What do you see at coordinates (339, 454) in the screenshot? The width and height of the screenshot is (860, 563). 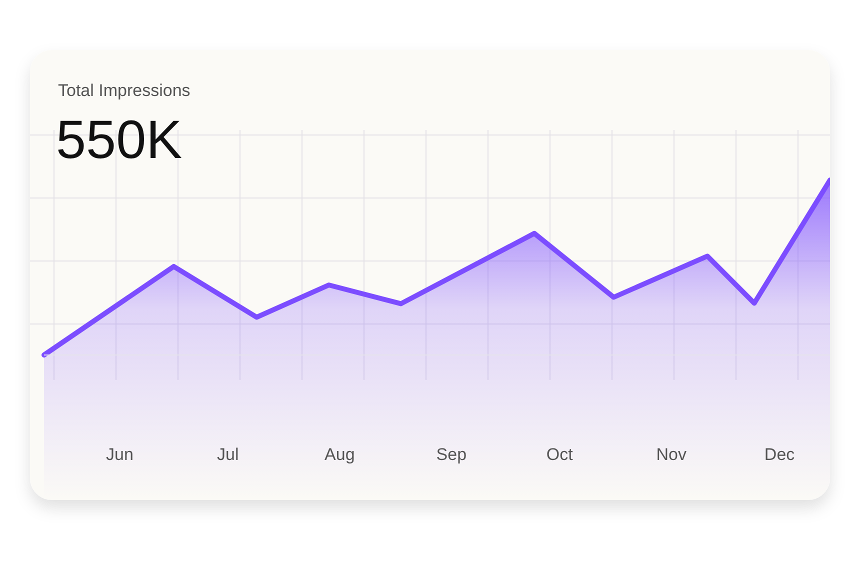 I see `x-tick-label: Aug` at bounding box center [339, 454].